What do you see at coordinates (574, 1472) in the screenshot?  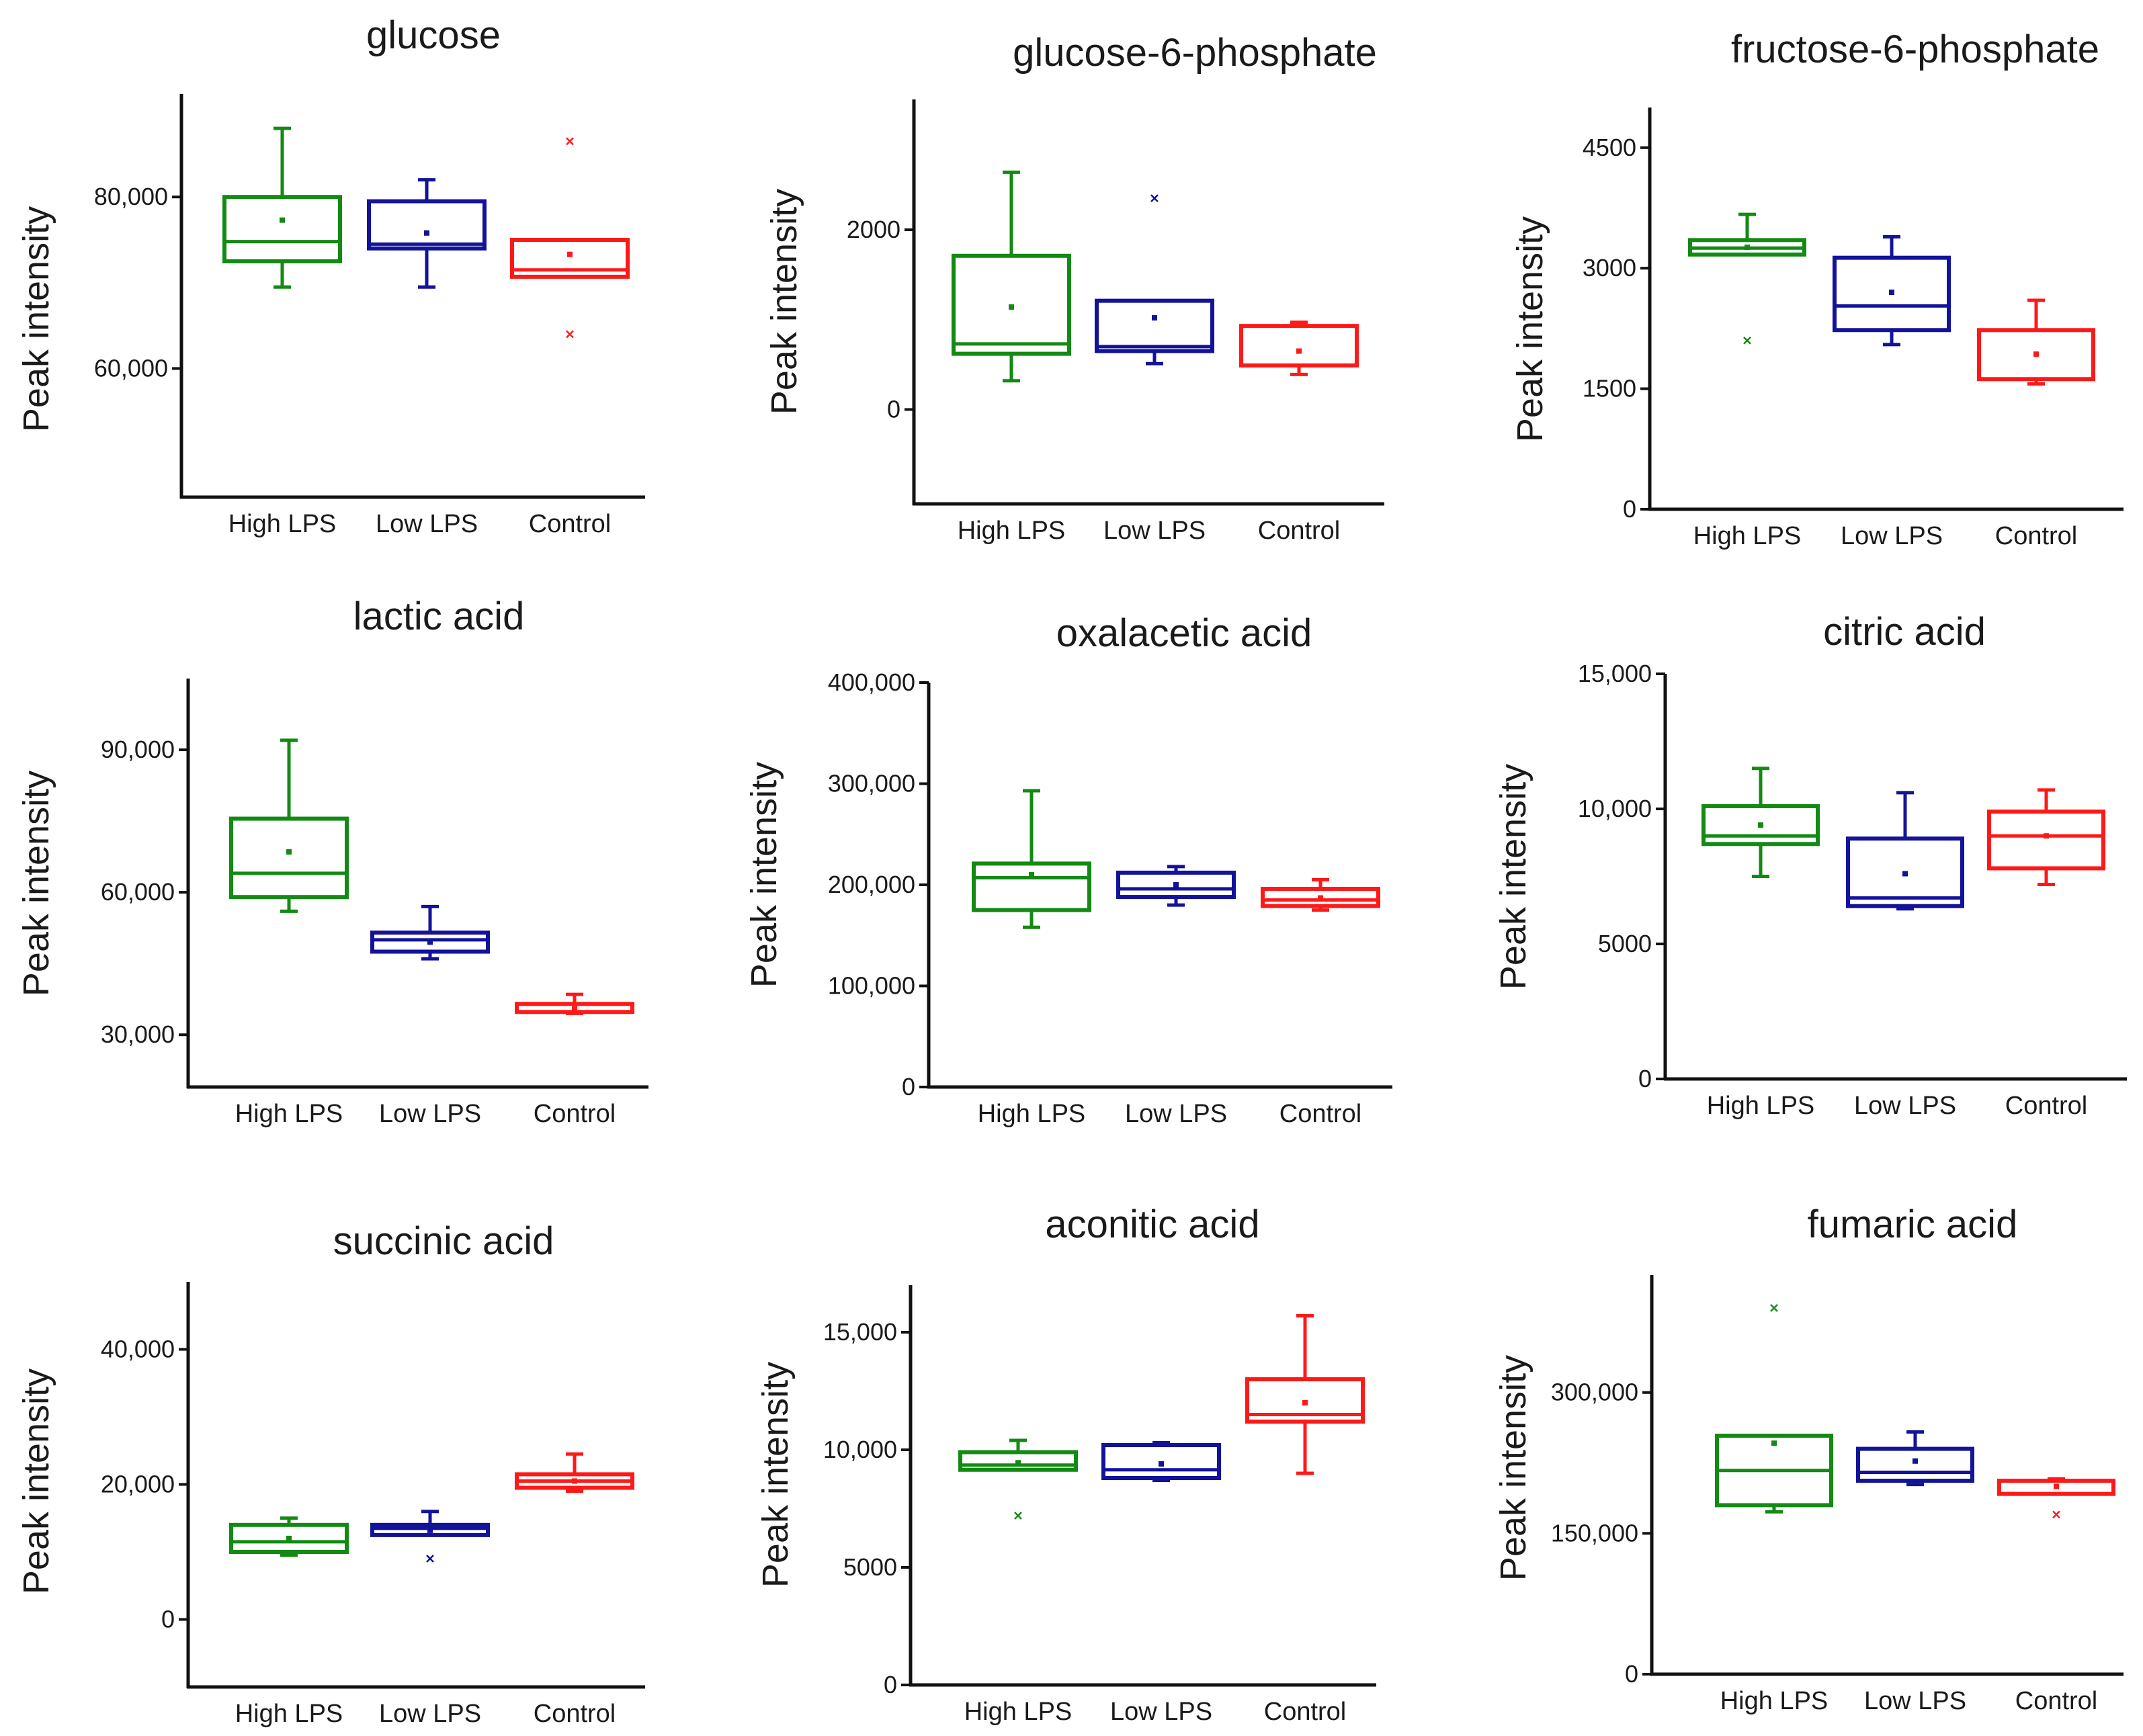 I see `succinic-acid-box-control` at bounding box center [574, 1472].